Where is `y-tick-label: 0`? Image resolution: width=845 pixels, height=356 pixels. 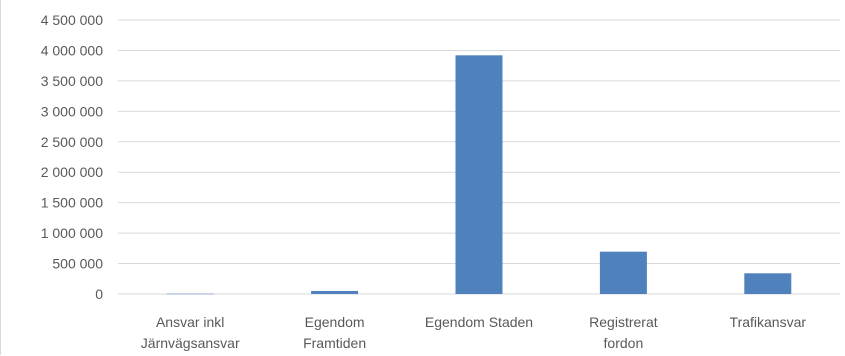
y-tick-label: 0 is located at coordinates (99, 294).